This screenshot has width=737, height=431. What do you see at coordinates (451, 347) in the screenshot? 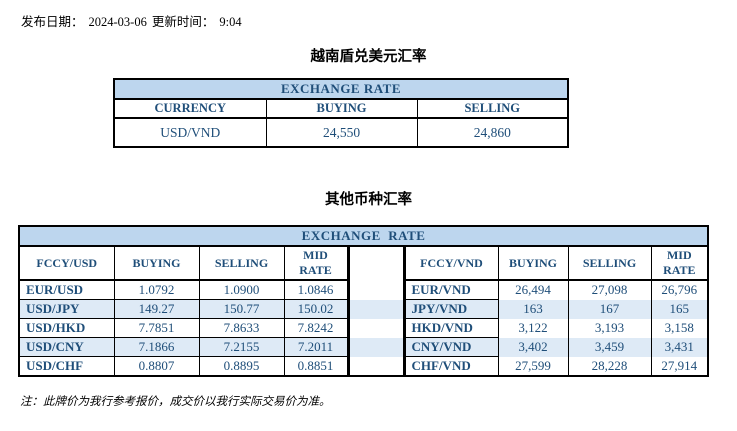
I see `pair-cell: CNY/VND` at bounding box center [451, 347].